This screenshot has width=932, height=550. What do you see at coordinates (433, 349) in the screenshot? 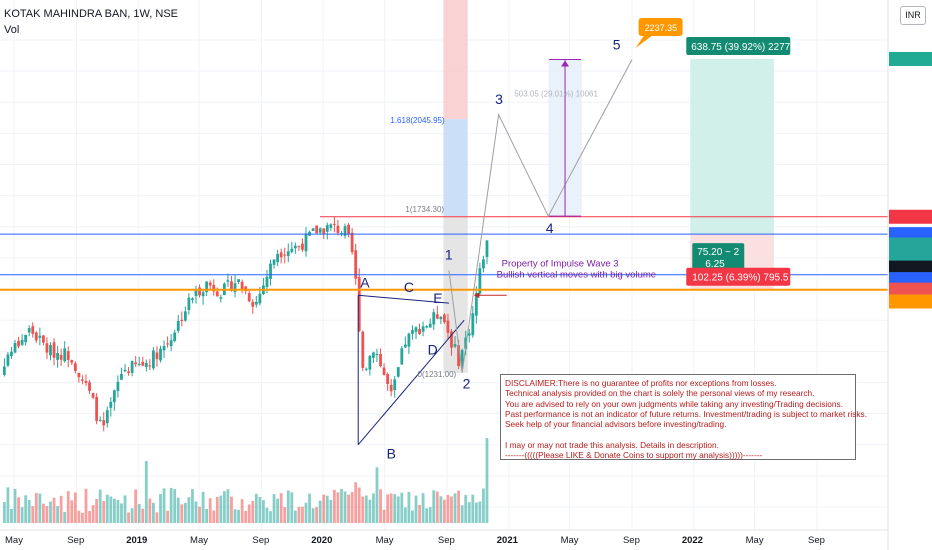
I see `pattern-label-d: D` at bounding box center [433, 349].